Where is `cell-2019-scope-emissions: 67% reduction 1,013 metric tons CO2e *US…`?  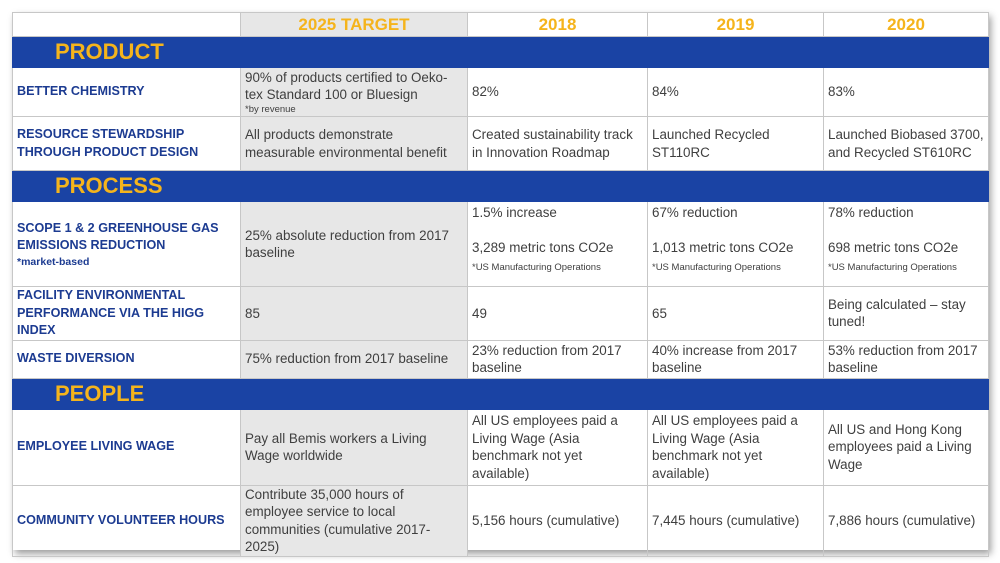
cell-2019-scope-emissions: 67% reduction 1,013 metric tons CO2e *US… is located at coordinates (735, 244).